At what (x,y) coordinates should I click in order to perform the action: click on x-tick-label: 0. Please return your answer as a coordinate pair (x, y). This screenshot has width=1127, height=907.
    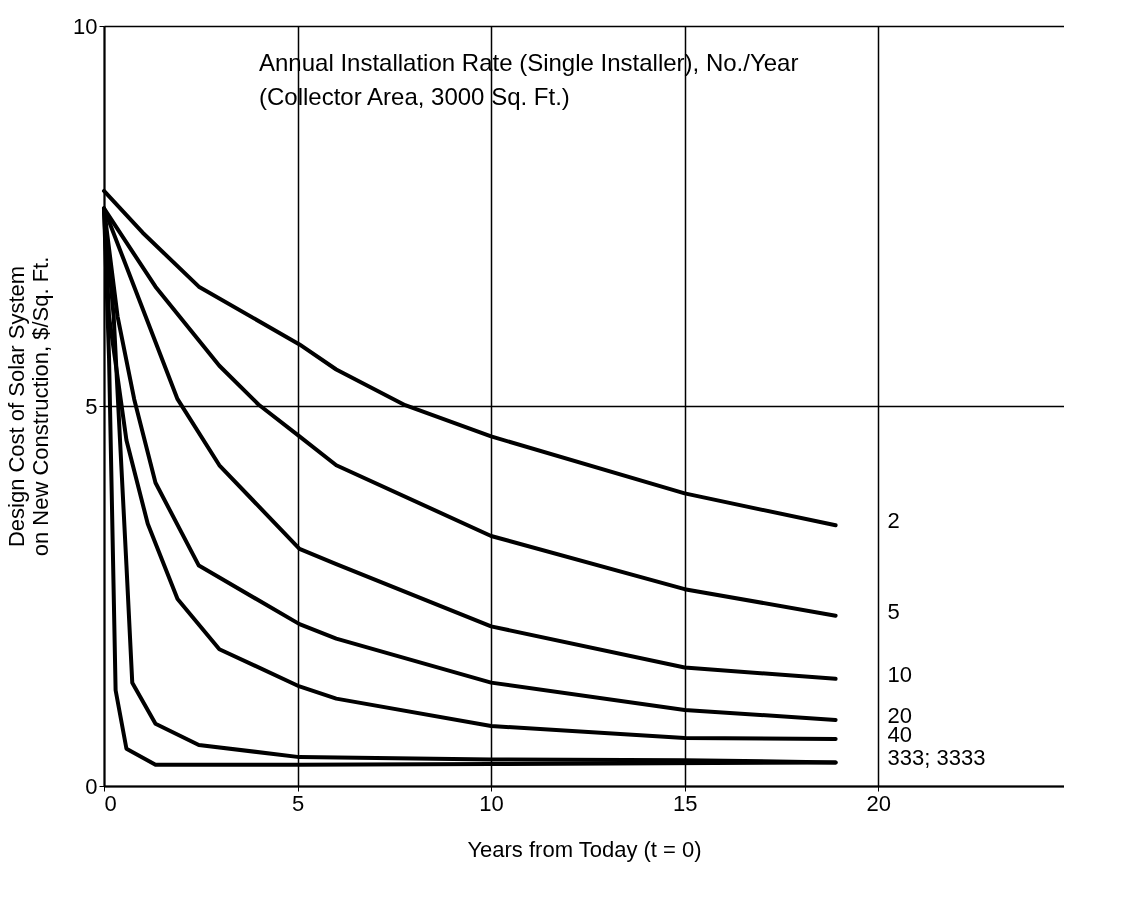
    Looking at the image, I should click on (110, 803).